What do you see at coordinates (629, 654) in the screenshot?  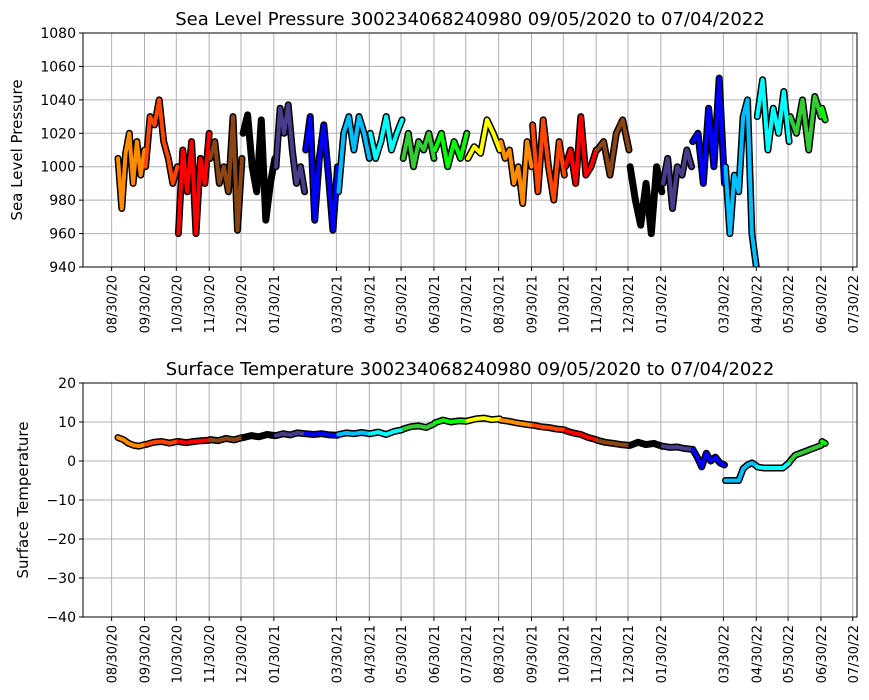 I see `x-tick-label: 12/30/21` at bounding box center [629, 654].